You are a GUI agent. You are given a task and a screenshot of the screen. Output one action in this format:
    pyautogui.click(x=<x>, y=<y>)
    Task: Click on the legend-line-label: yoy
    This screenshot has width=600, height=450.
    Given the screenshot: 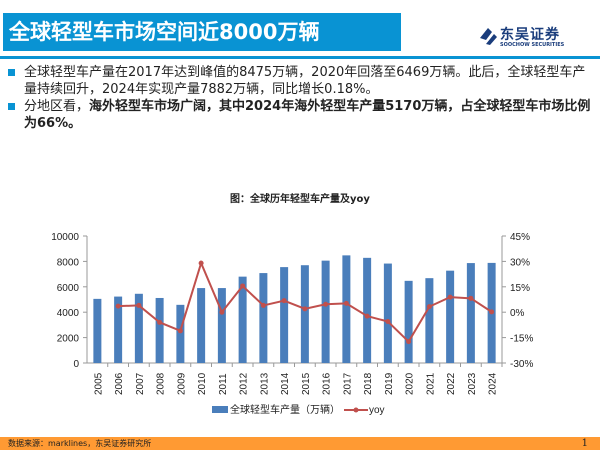 What is the action you would take?
    pyautogui.click(x=377, y=410)
    